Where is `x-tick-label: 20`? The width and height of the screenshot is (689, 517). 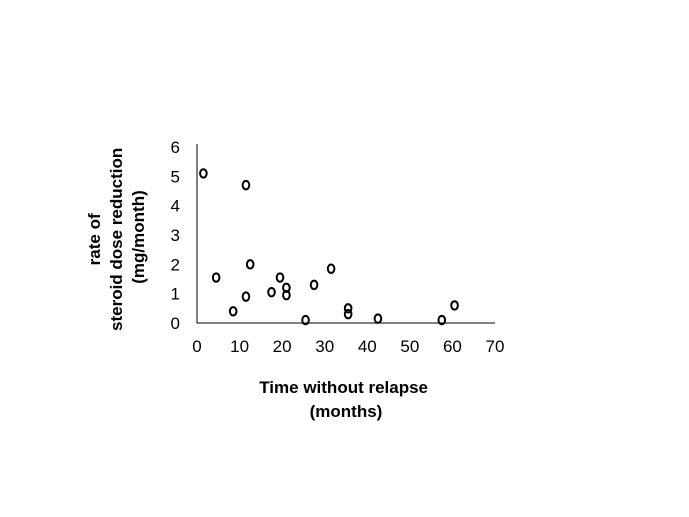 x-tick-label: 20 is located at coordinates (282, 346).